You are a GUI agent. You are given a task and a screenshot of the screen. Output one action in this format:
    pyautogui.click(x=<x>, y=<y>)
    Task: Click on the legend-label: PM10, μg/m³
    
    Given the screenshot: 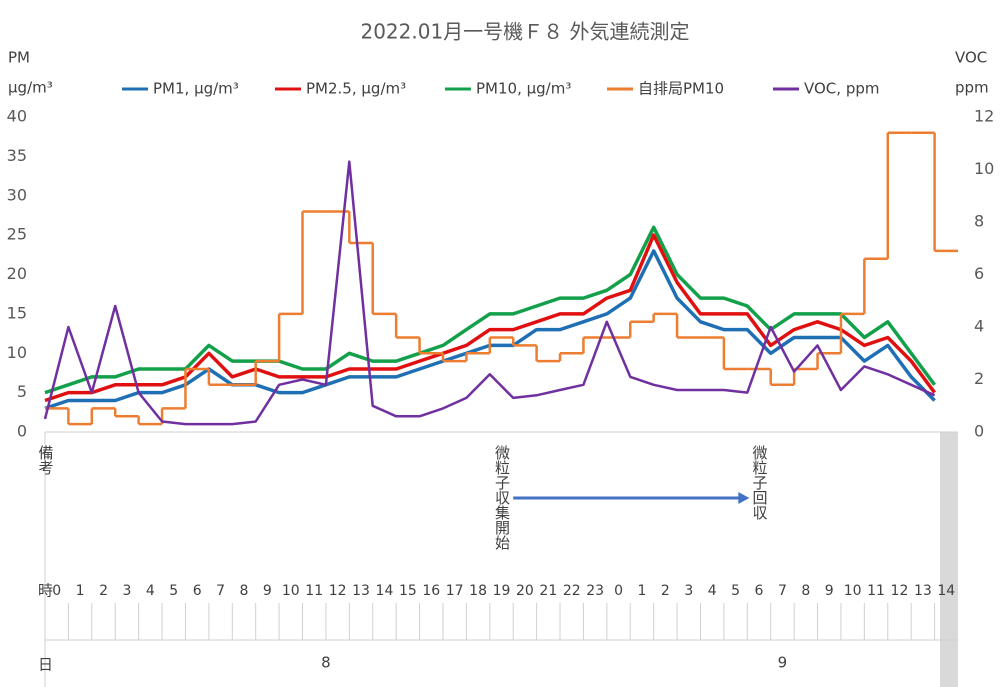 What is the action you would take?
    pyautogui.click(x=523, y=89)
    